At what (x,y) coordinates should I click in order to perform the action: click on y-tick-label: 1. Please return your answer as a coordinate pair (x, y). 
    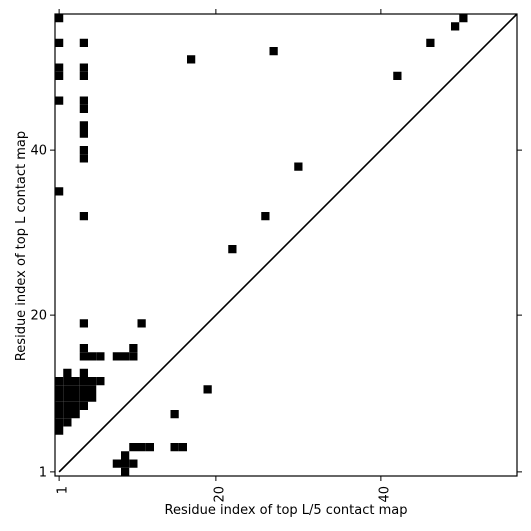
    Looking at the image, I should click on (43, 472).